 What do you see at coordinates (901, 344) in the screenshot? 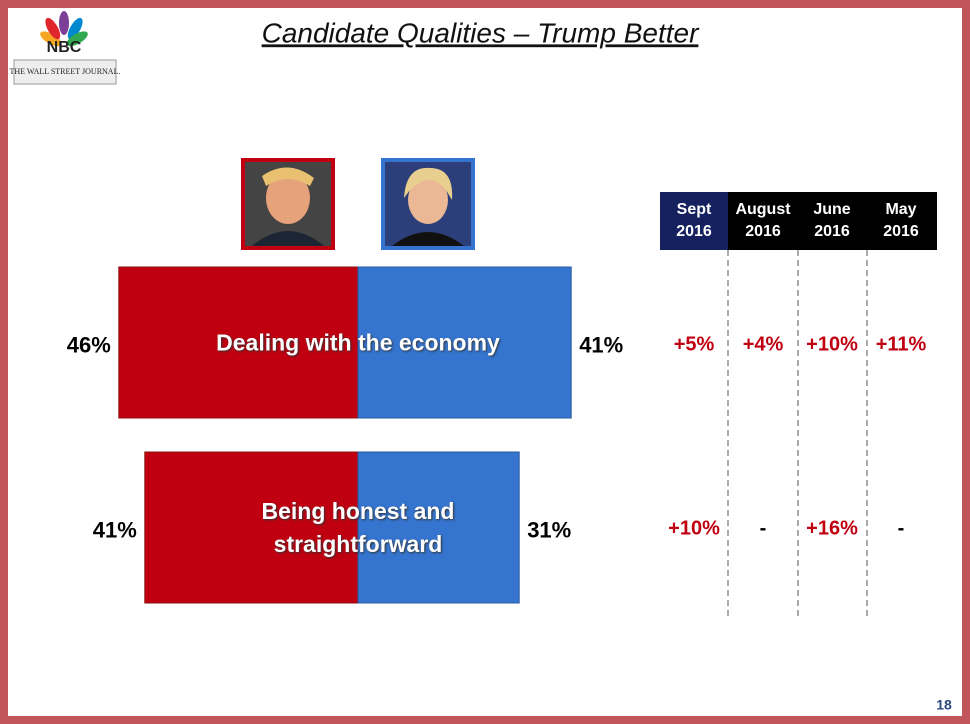
I see `table-cell: +11%` at bounding box center [901, 344].